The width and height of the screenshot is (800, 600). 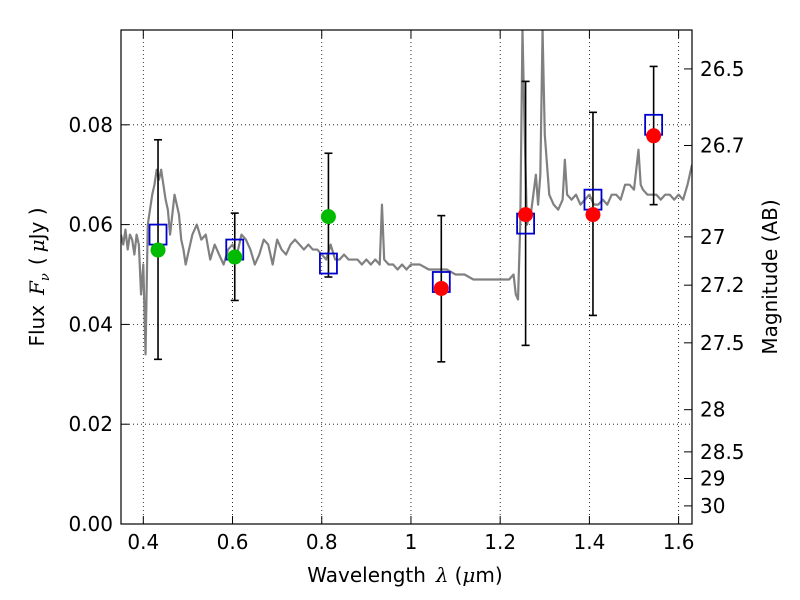 What do you see at coordinates (90, 125) in the screenshot?
I see `y-tick-label: 0.08` at bounding box center [90, 125].